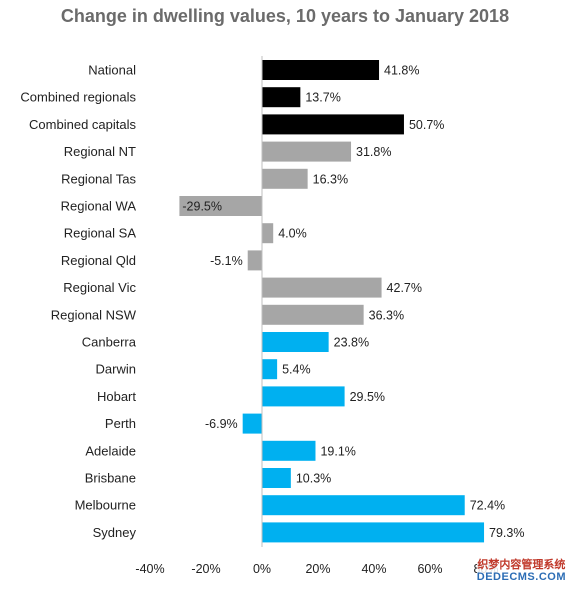 This screenshot has width=570, height=591. I want to click on value-label: 16.3%, so click(330, 179).